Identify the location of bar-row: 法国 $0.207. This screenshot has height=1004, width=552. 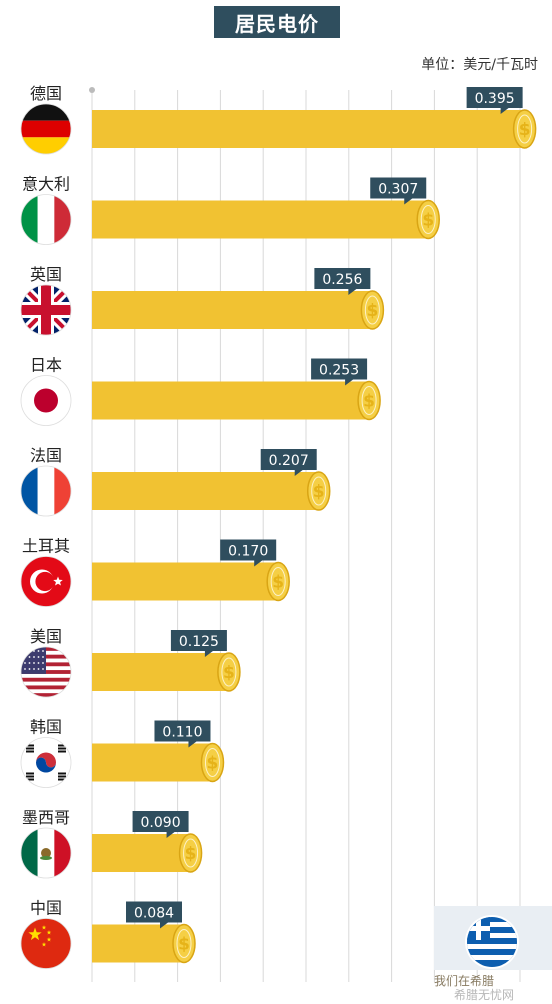
(175, 481).